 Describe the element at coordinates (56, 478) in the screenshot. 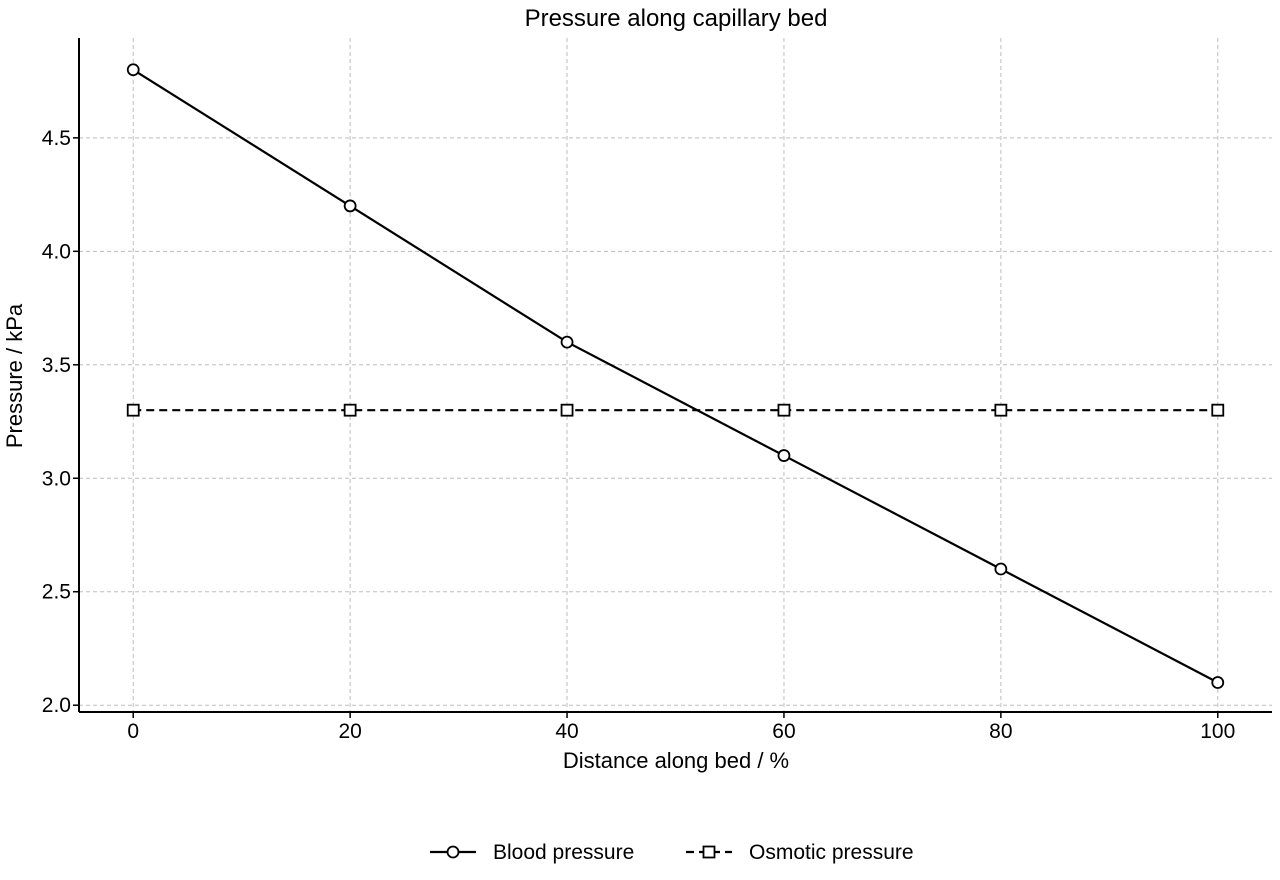

I see `y-tick-label: 3.0` at that location.